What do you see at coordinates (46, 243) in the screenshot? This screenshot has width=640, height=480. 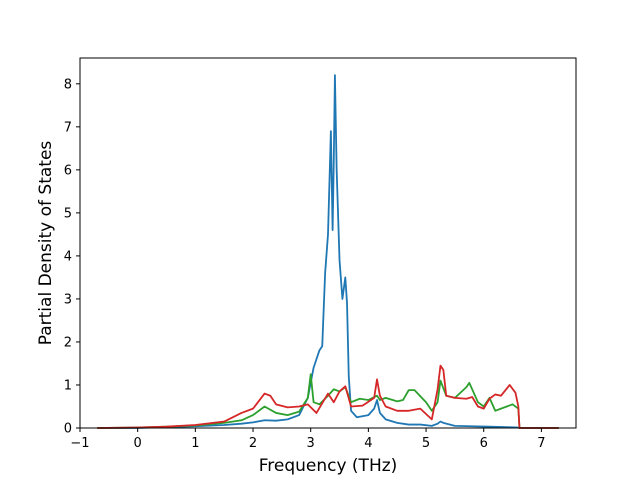 I see `y-axis-label: Partial Density of States` at bounding box center [46, 243].